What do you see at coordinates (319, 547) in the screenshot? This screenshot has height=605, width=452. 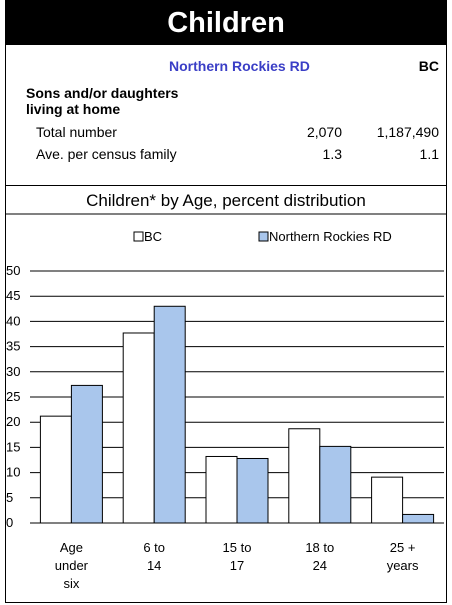 I see `x-category-label: 18 to` at bounding box center [319, 547].